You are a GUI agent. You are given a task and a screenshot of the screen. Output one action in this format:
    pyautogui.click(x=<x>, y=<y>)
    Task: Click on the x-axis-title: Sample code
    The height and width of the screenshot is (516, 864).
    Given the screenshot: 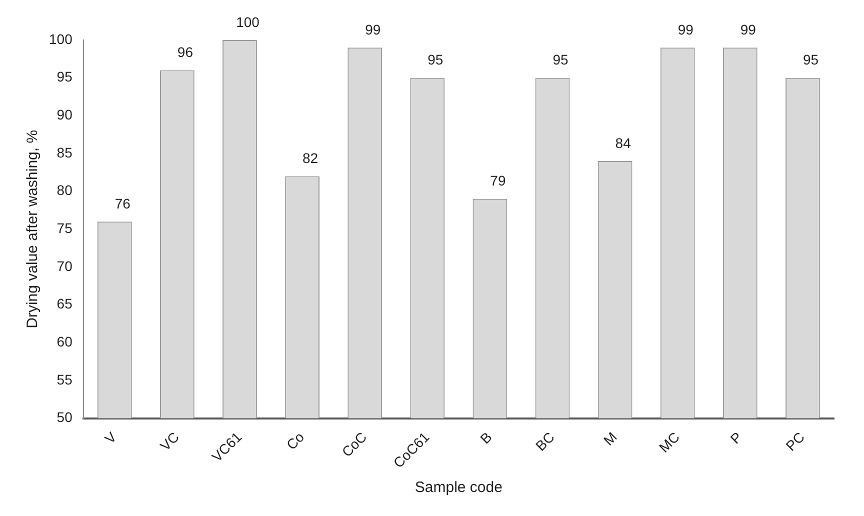 What is the action you would take?
    pyautogui.click(x=458, y=487)
    